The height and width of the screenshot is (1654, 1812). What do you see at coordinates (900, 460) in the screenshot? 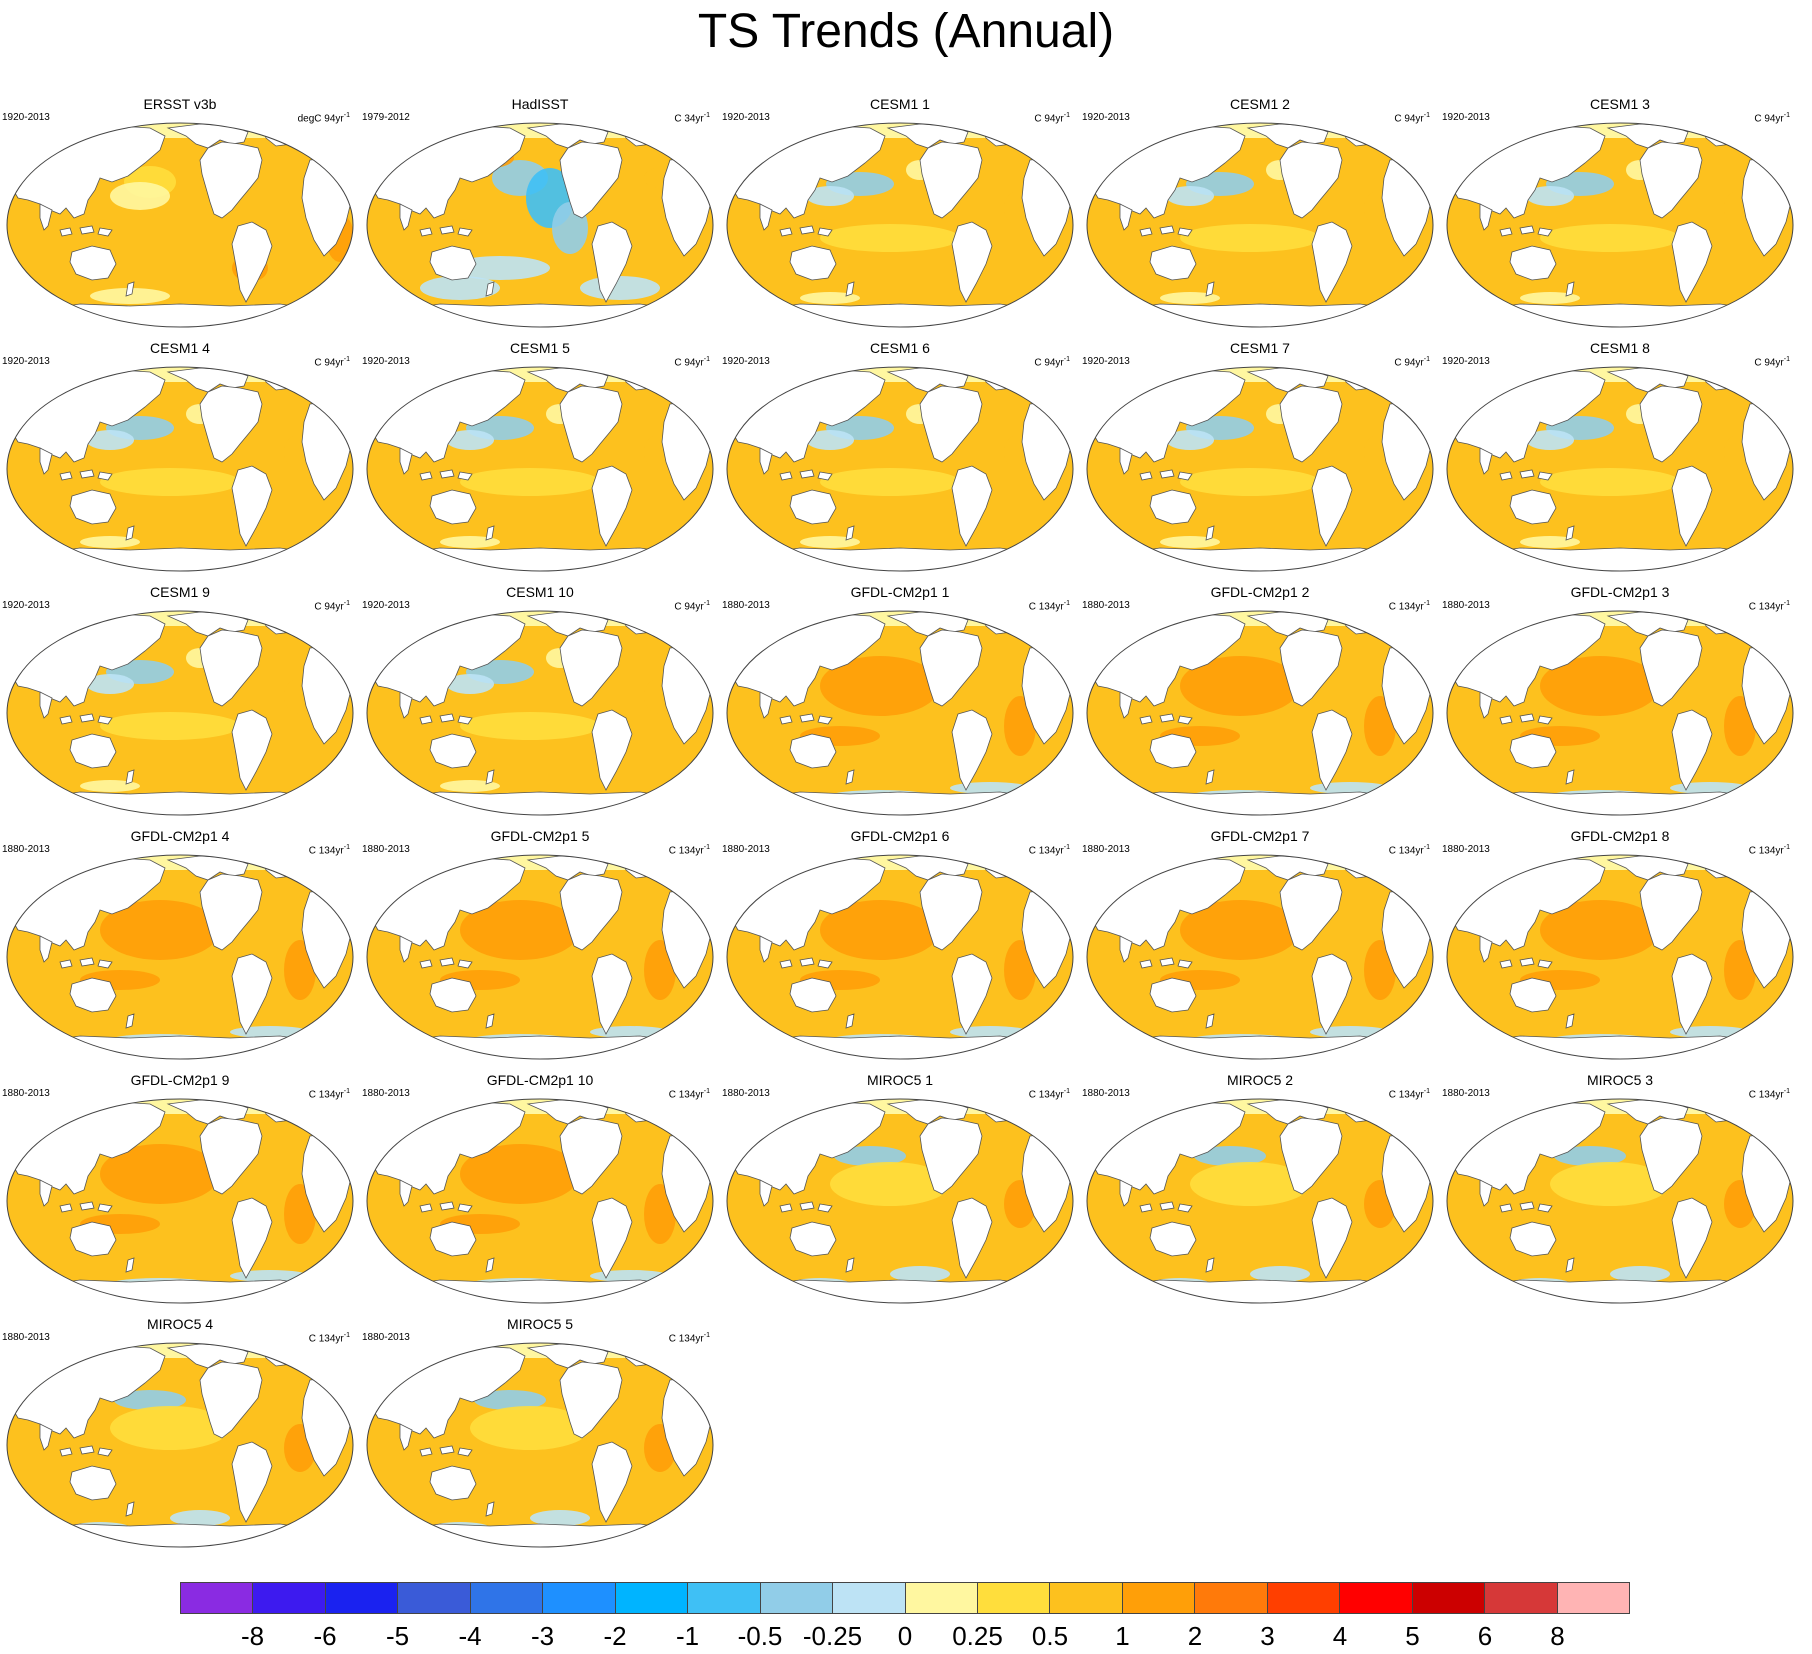
I see `map-panel: CESM1 6 1920-2013 C 94yr-1` at bounding box center [900, 460].